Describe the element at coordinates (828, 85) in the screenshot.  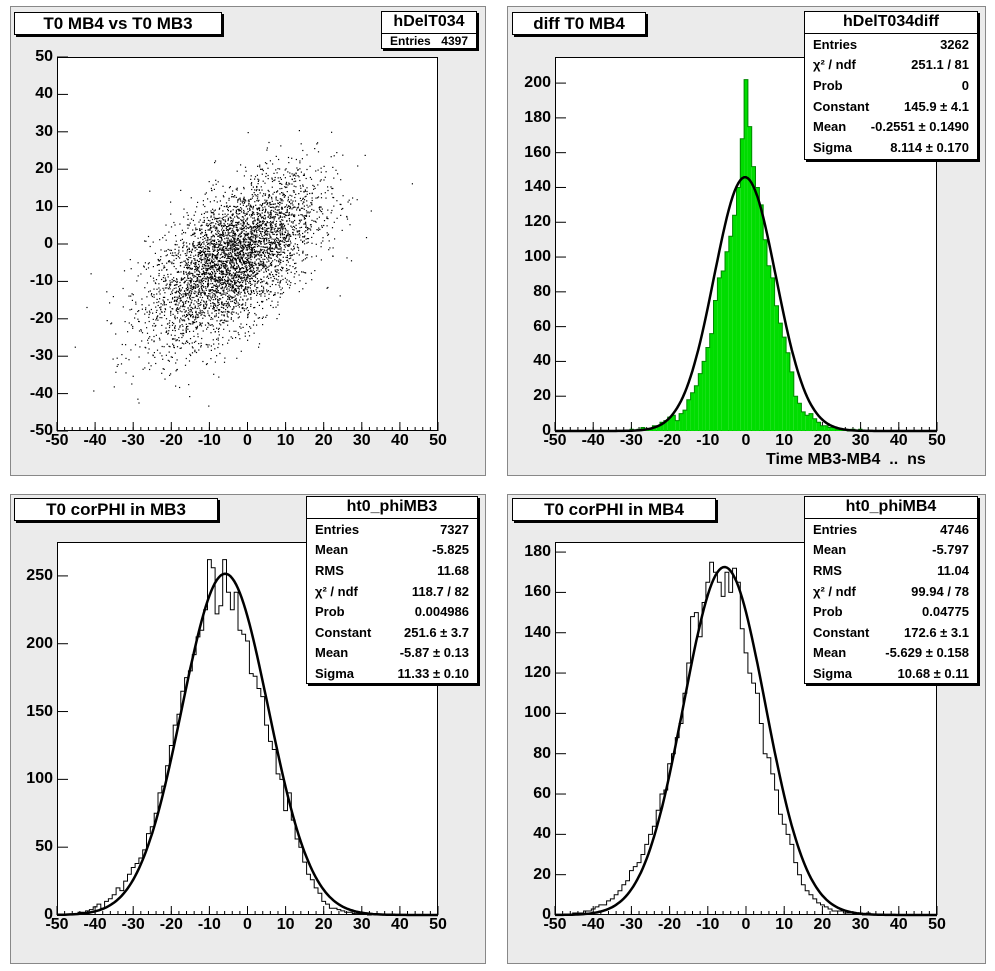
I see `stats-key: Prob` at that location.